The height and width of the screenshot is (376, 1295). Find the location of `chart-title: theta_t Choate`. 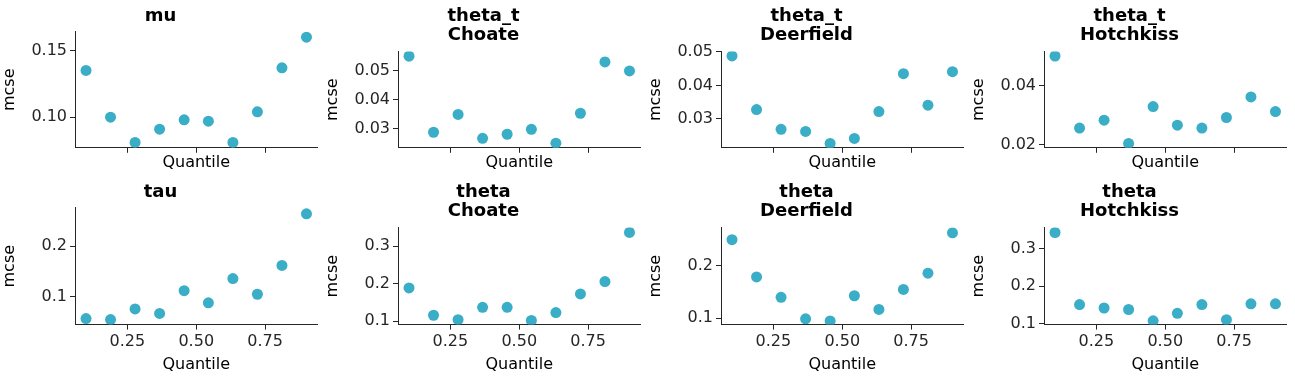

chart-title: theta_t Choate is located at coordinates (483, 24).